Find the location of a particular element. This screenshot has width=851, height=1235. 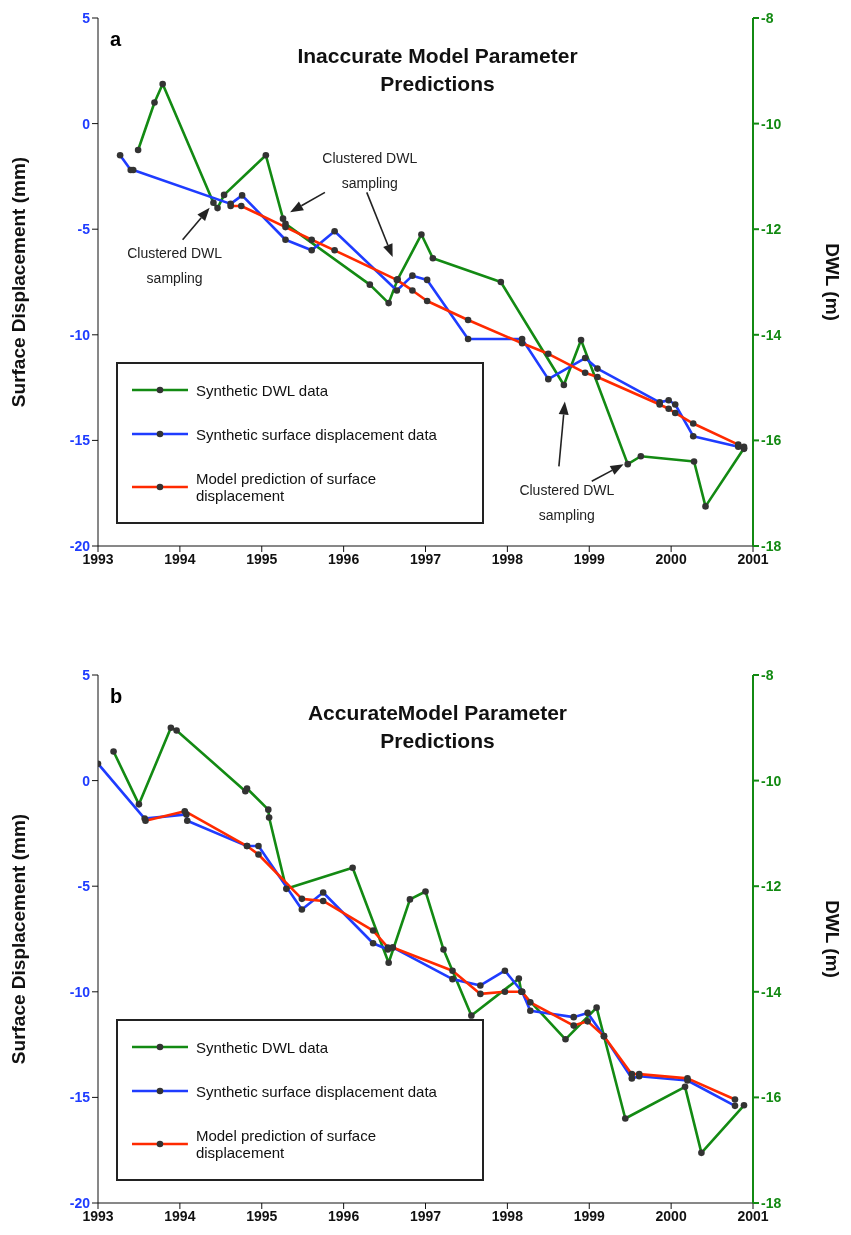

annotation: a is located at coordinates (116, 39).